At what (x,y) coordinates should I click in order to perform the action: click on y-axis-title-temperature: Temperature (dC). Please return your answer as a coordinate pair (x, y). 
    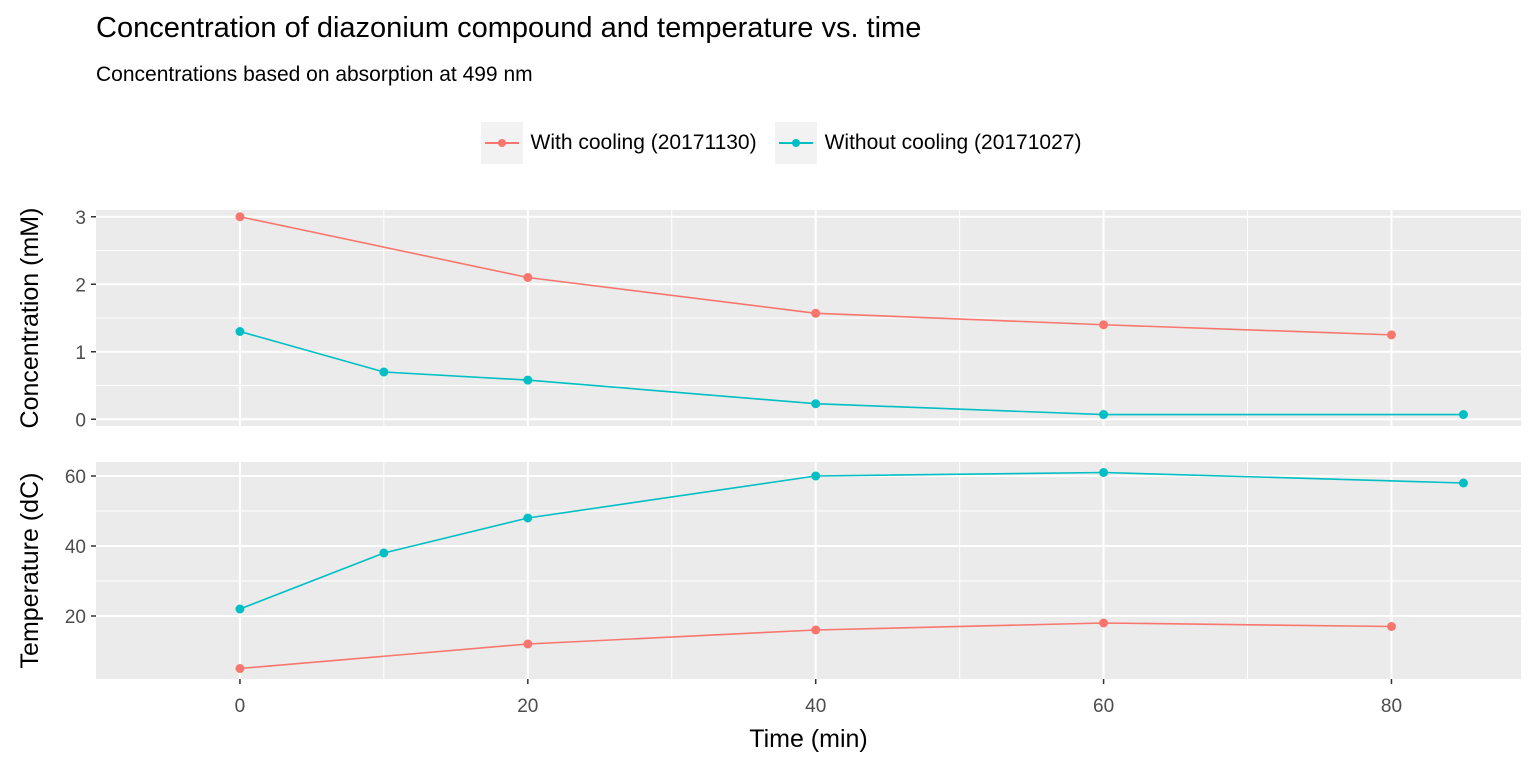
    Looking at the image, I should click on (30, 571).